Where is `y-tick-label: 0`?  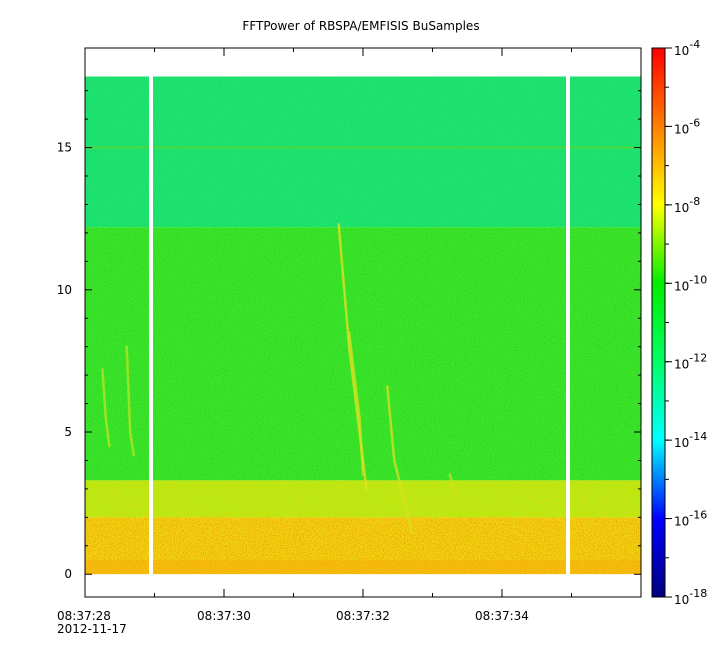
y-tick-label: 0 is located at coordinates (68, 574).